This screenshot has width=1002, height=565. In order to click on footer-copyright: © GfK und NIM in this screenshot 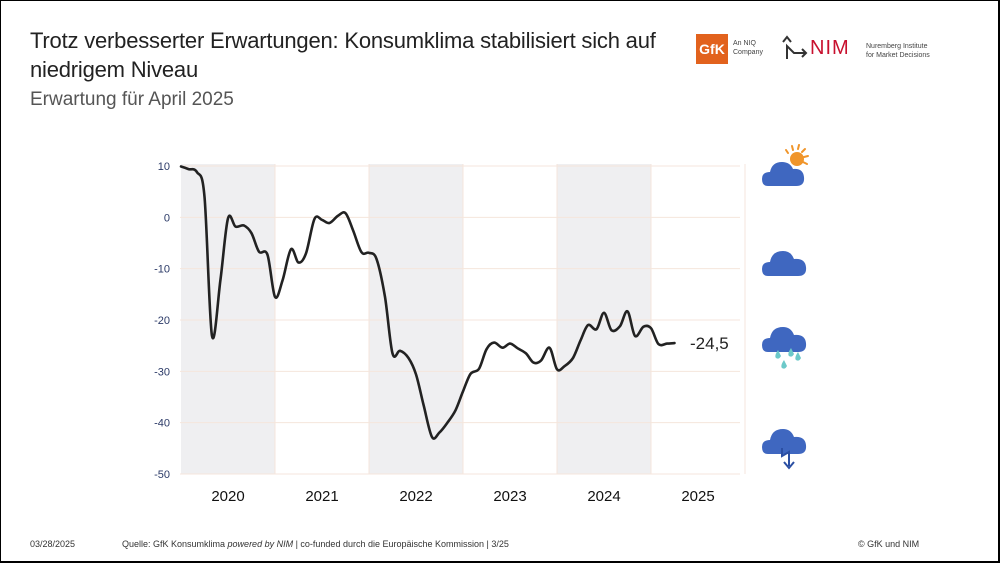, I will do `click(889, 544)`.